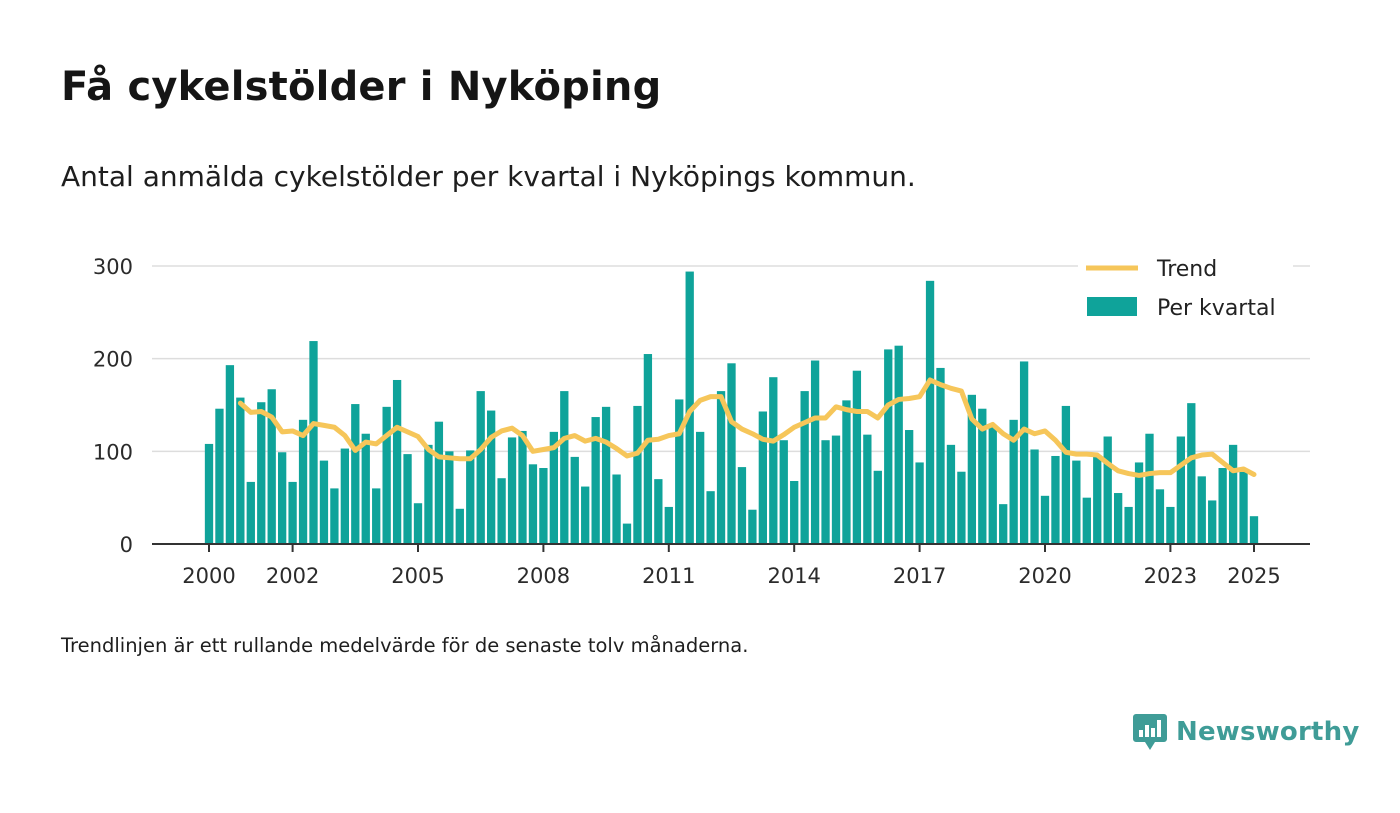 The height and width of the screenshot is (813, 1400). I want to click on brand-logo: Newsworthy, so click(1246, 732).